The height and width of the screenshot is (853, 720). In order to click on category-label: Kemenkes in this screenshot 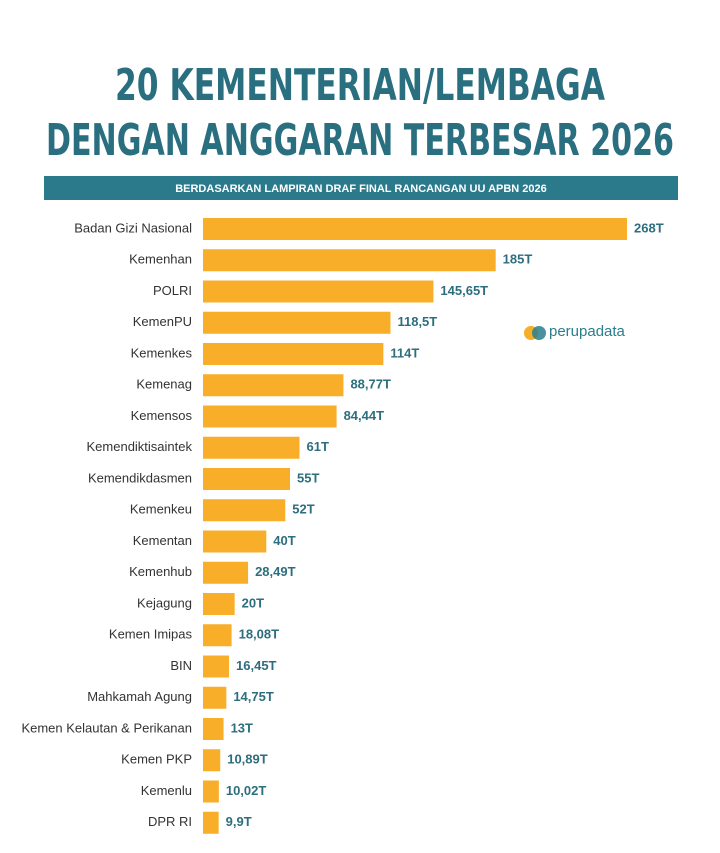, I will do `click(162, 352)`.